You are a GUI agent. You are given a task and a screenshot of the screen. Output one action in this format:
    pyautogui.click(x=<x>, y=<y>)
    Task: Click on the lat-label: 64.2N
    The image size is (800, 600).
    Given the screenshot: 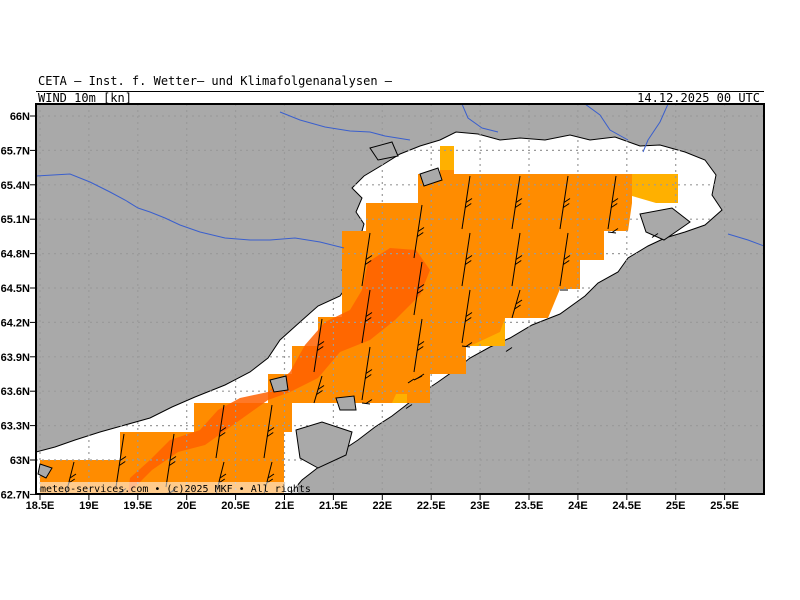 What is the action you would take?
    pyautogui.click(x=15, y=323)
    